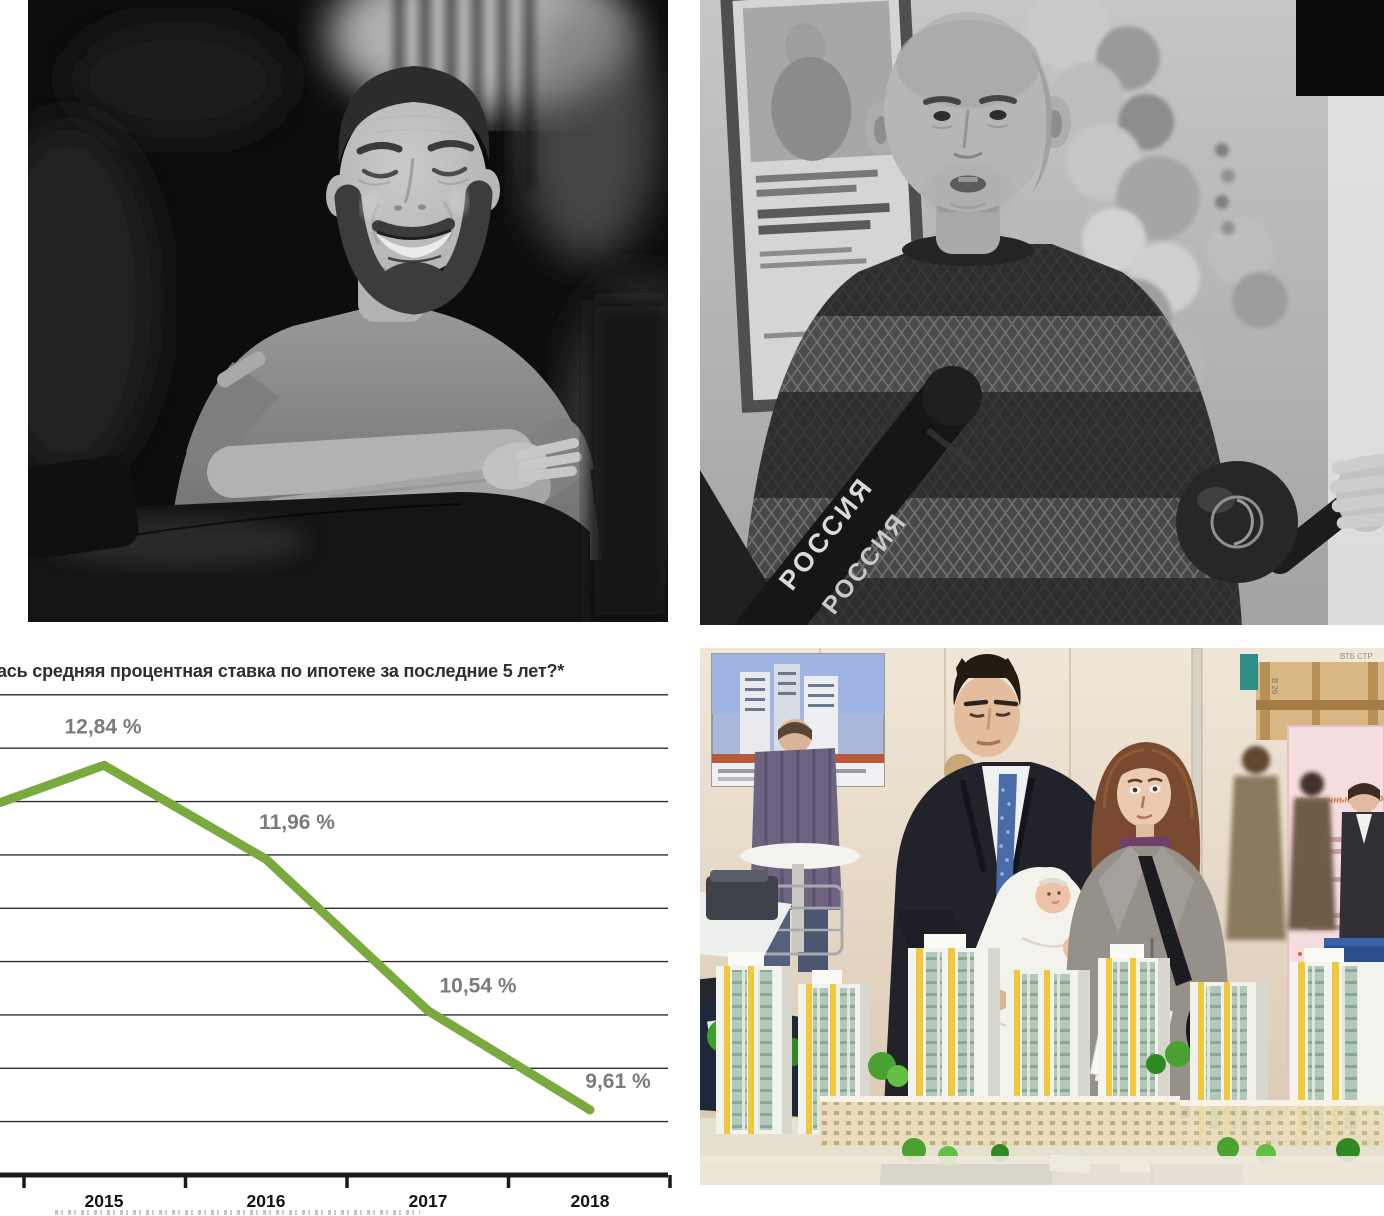 This screenshot has width=1384, height=1216. Describe the element at coordinates (1356, 492) in the screenshot. I see `reporter-hand` at that location.